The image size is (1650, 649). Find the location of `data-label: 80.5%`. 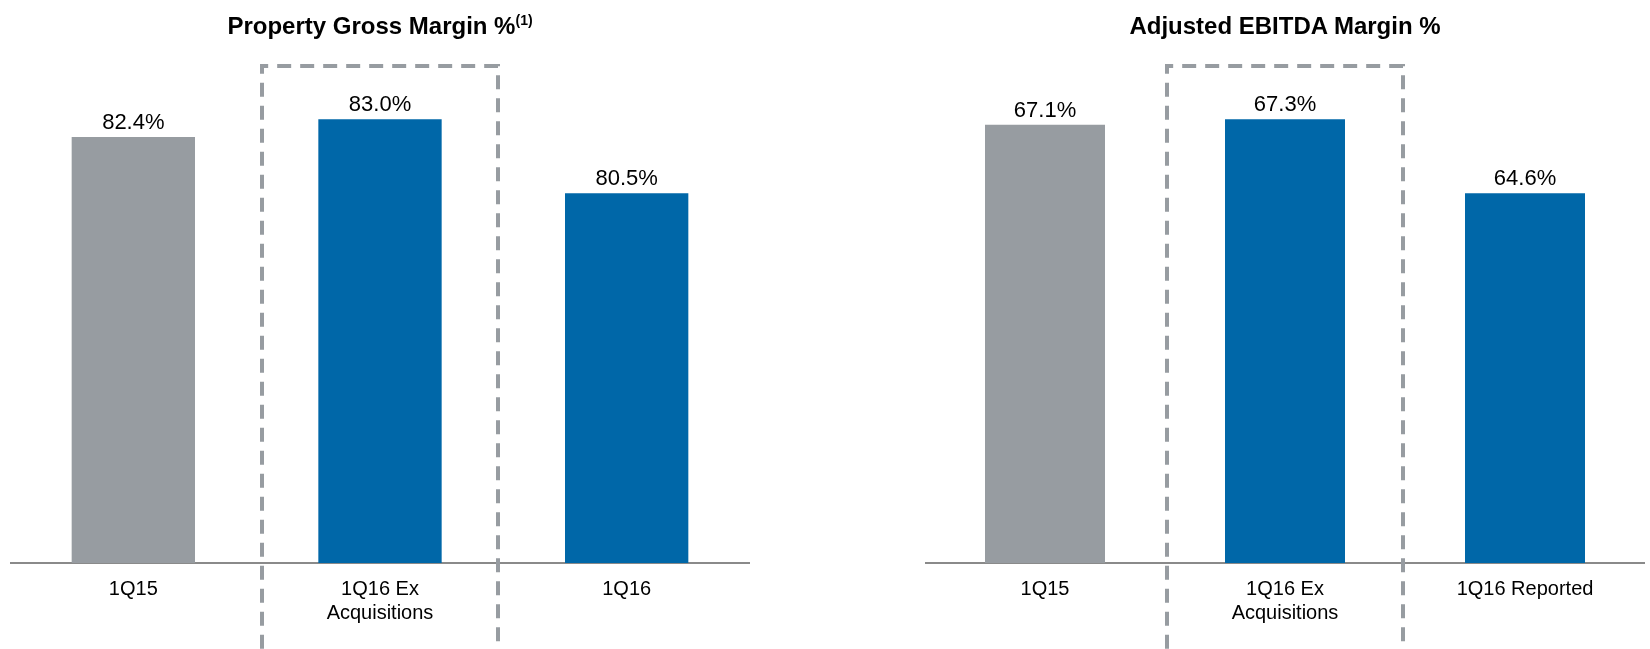

data-label: 80.5% is located at coordinates (626, 178).